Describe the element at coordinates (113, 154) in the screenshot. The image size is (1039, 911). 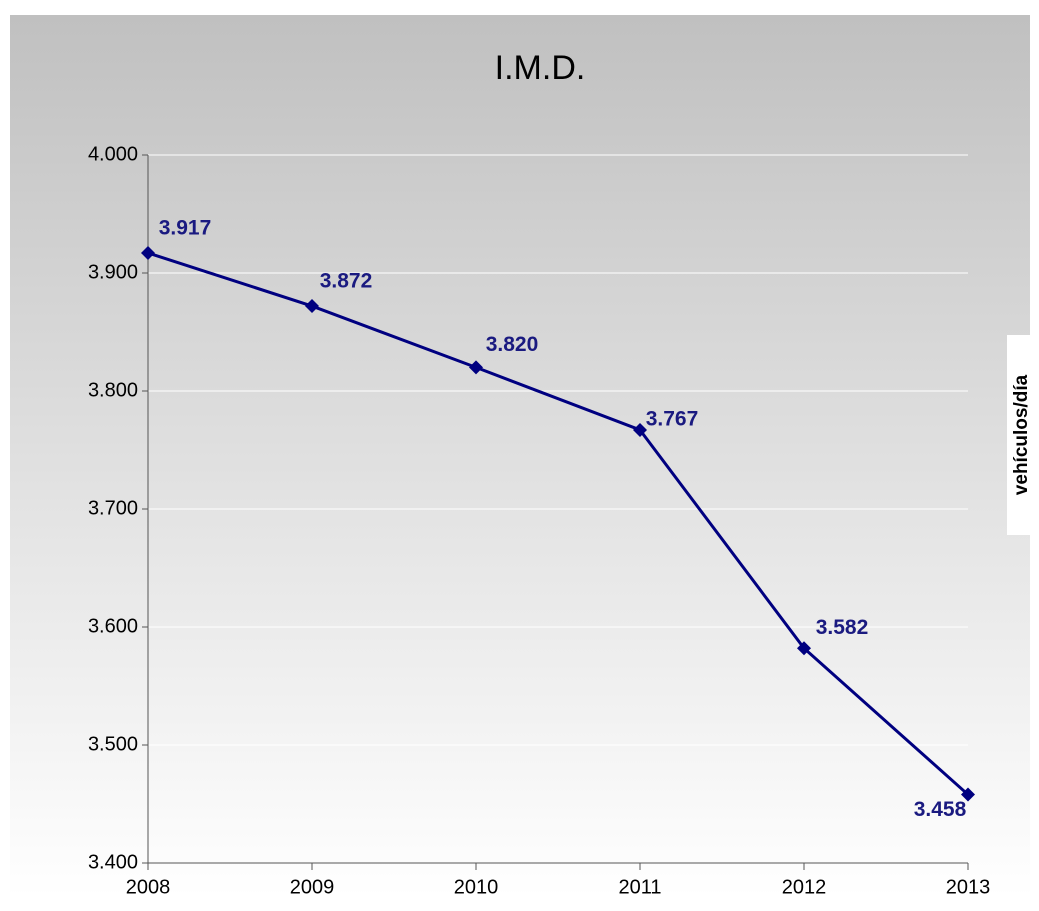
I see `y-tick-label: 4.000` at that location.